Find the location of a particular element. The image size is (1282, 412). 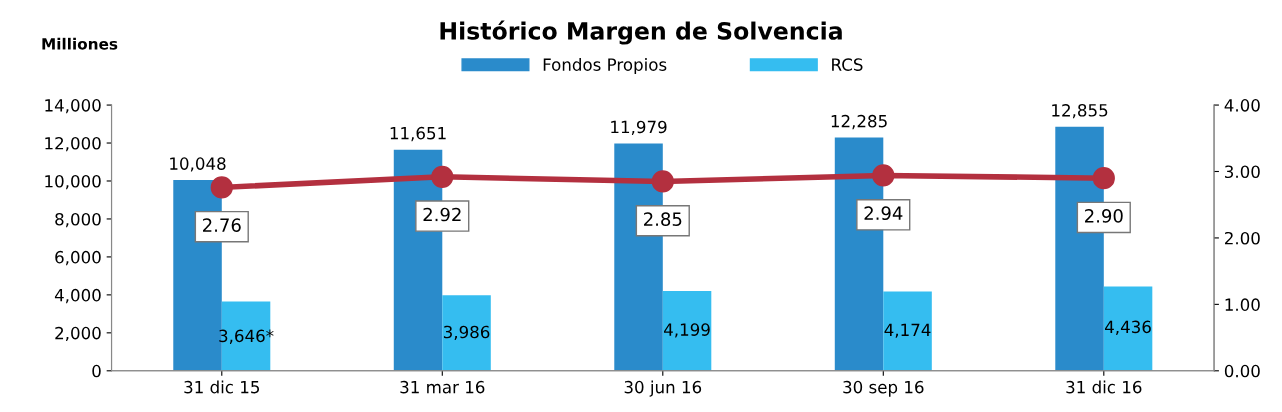

x-tick-label: 30 sep 16 is located at coordinates (883, 388).